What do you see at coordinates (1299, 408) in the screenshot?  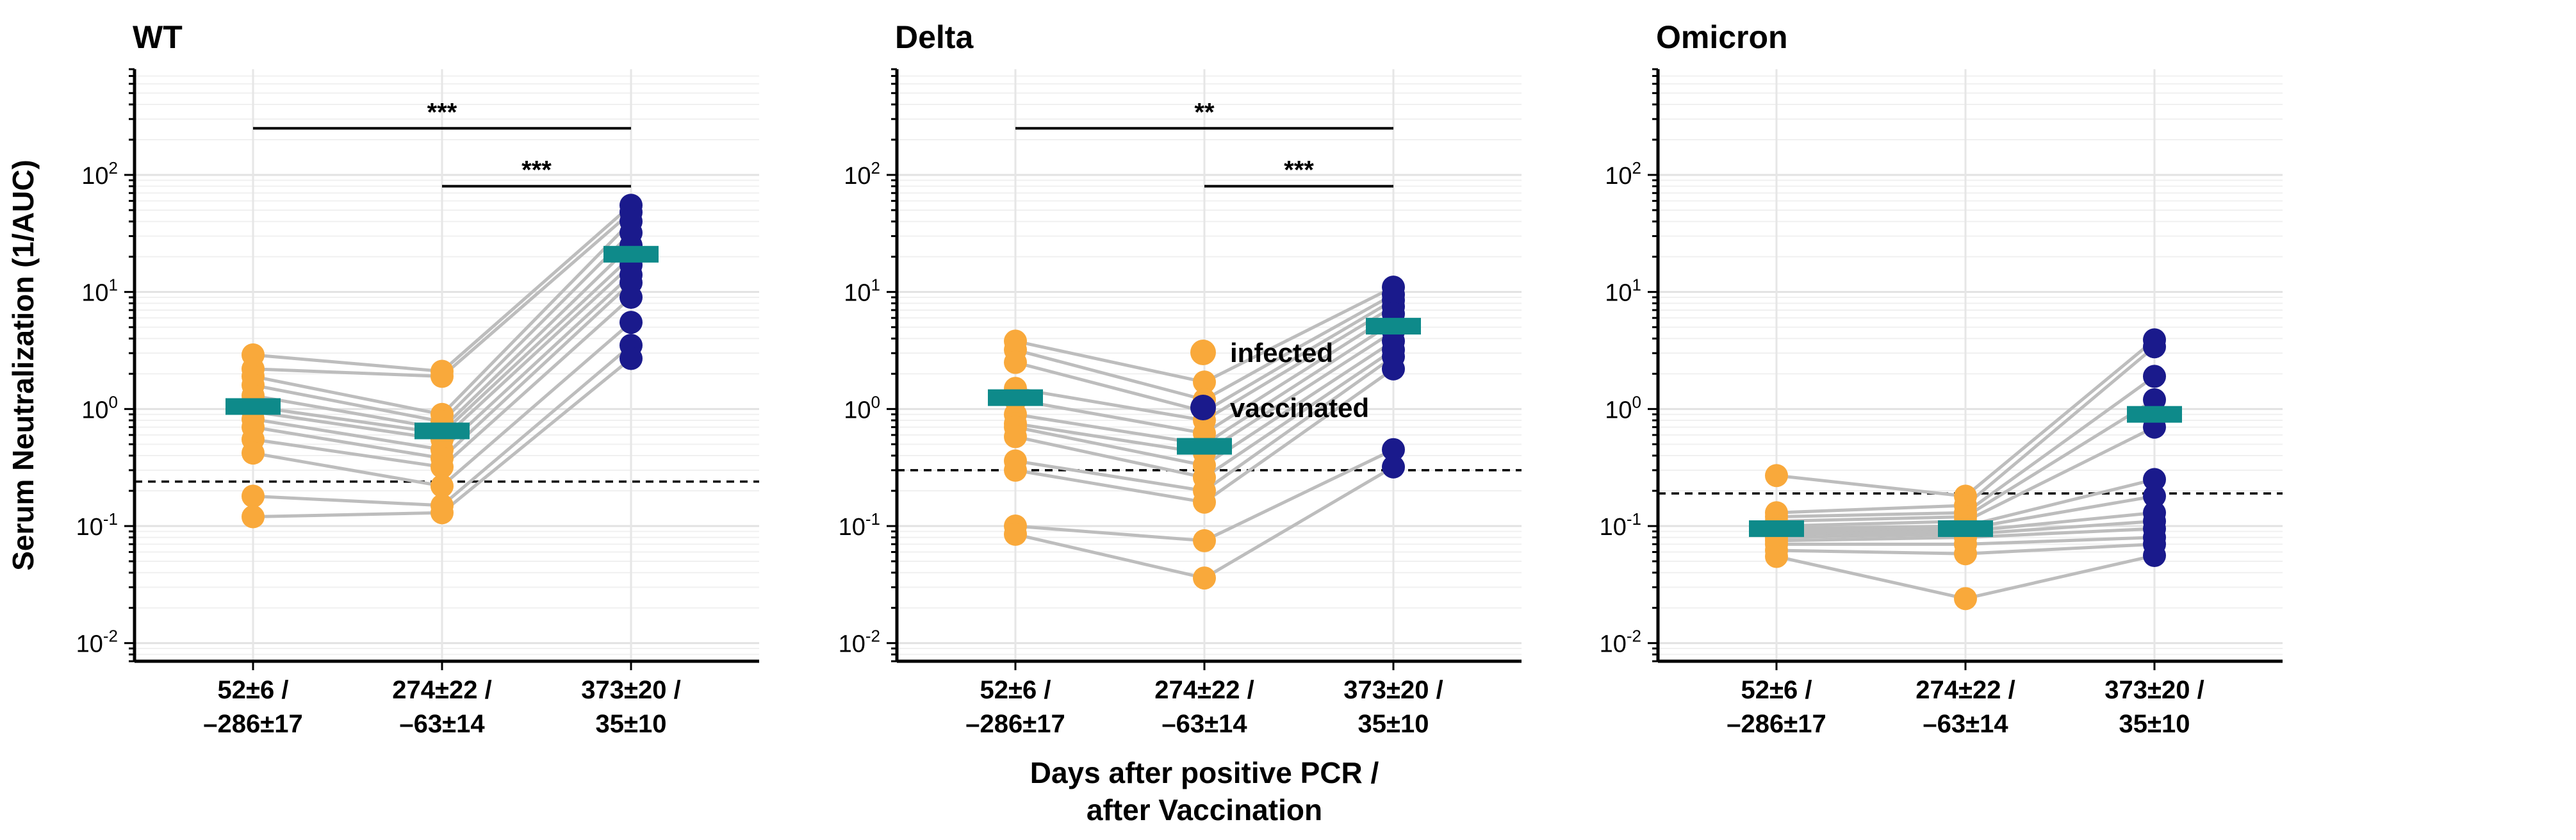 I see `legend-vaccinated-label: vaccinated` at bounding box center [1299, 408].